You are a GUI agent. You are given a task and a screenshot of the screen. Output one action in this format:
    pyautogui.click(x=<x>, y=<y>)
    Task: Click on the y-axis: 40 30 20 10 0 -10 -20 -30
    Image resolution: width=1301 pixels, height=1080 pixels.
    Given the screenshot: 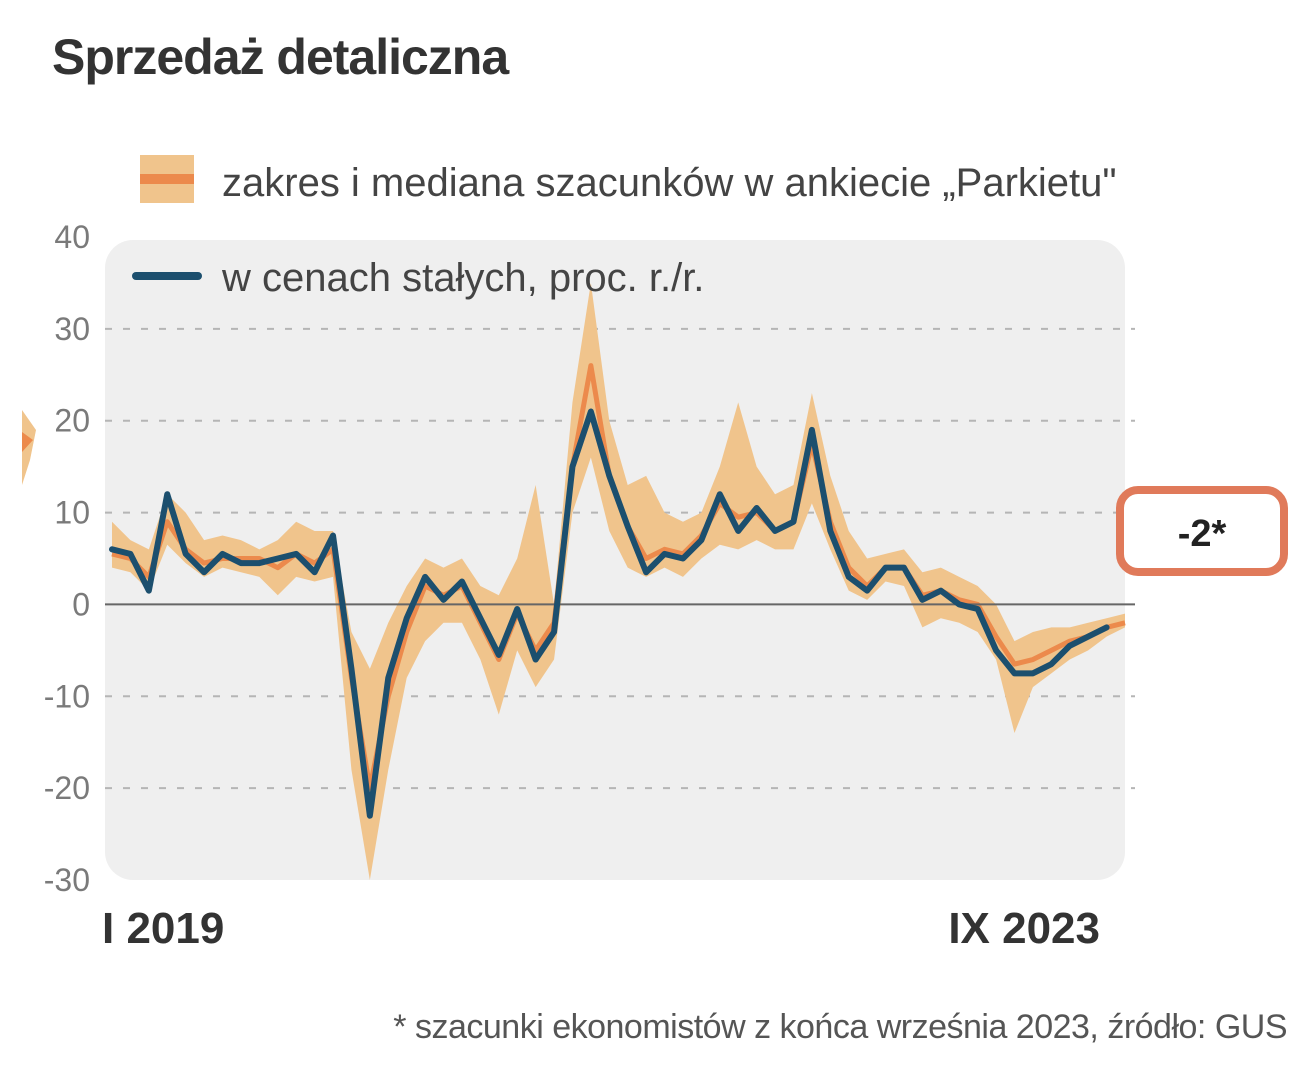 What is the action you would take?
    pyautogui.click(x=67, y=558)
    